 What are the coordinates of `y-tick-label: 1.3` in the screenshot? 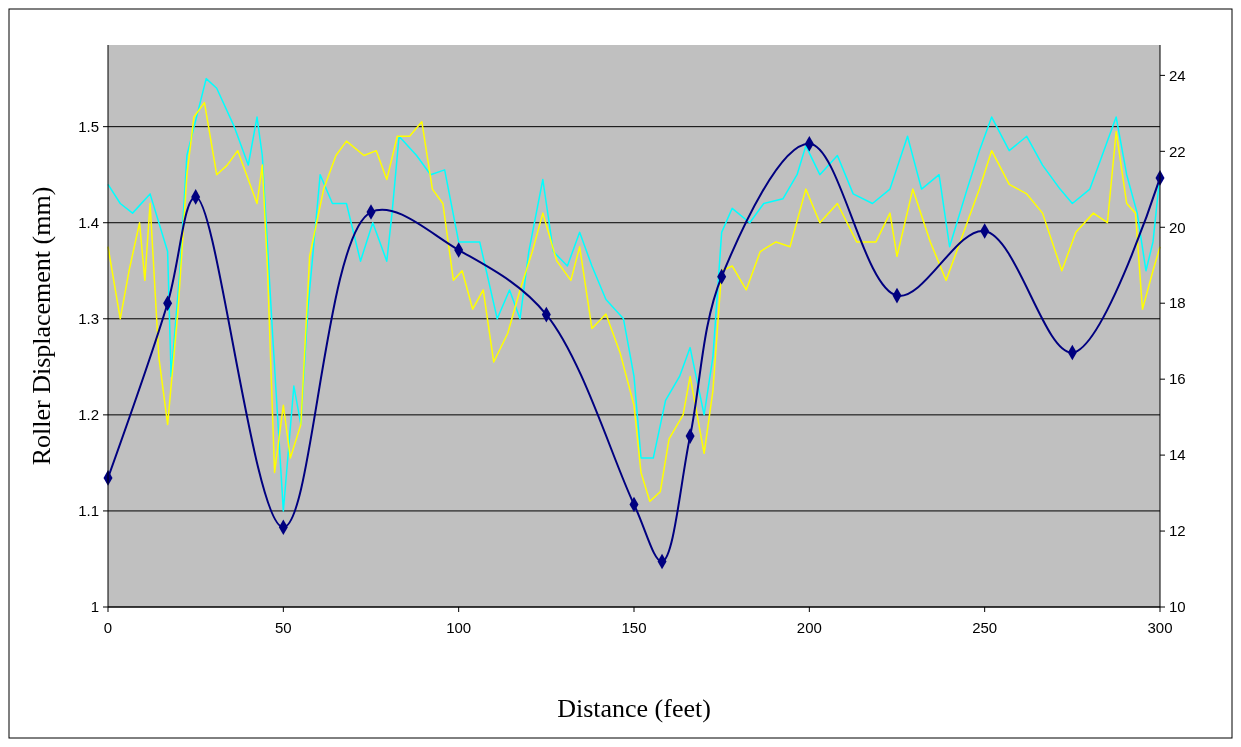 It's located at (88, 319).